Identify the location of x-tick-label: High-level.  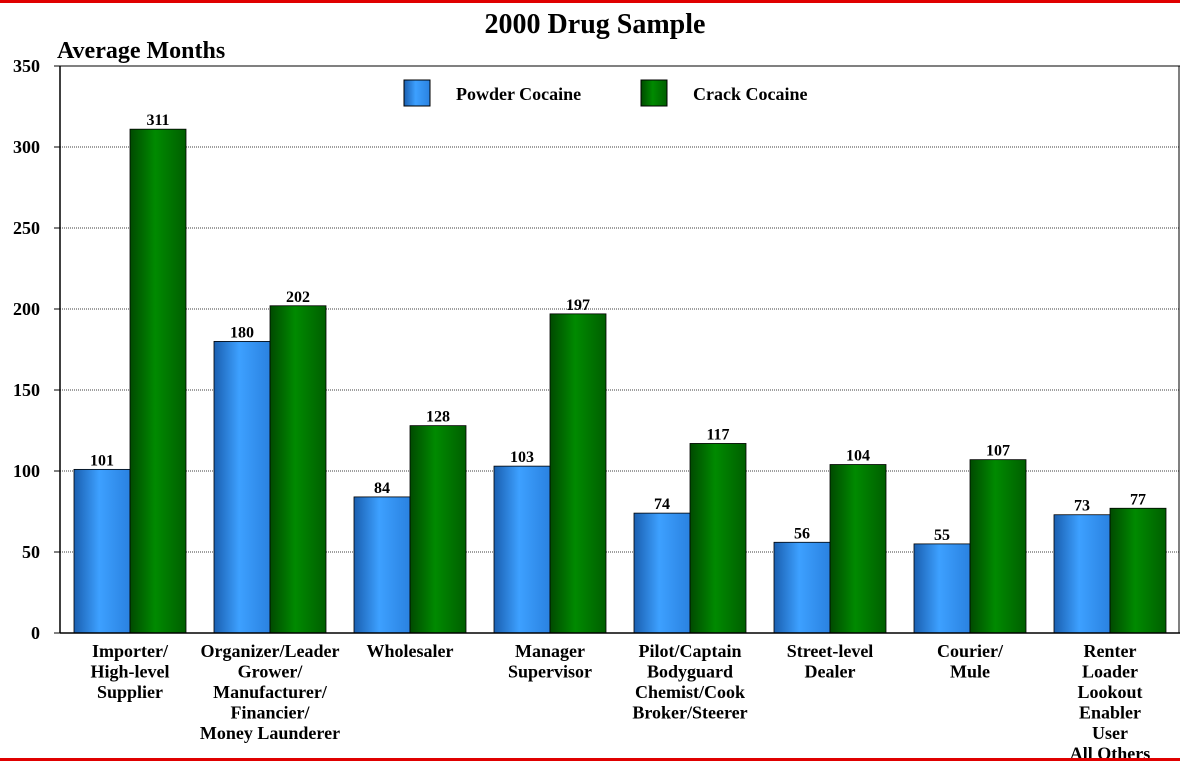
(130, 672).